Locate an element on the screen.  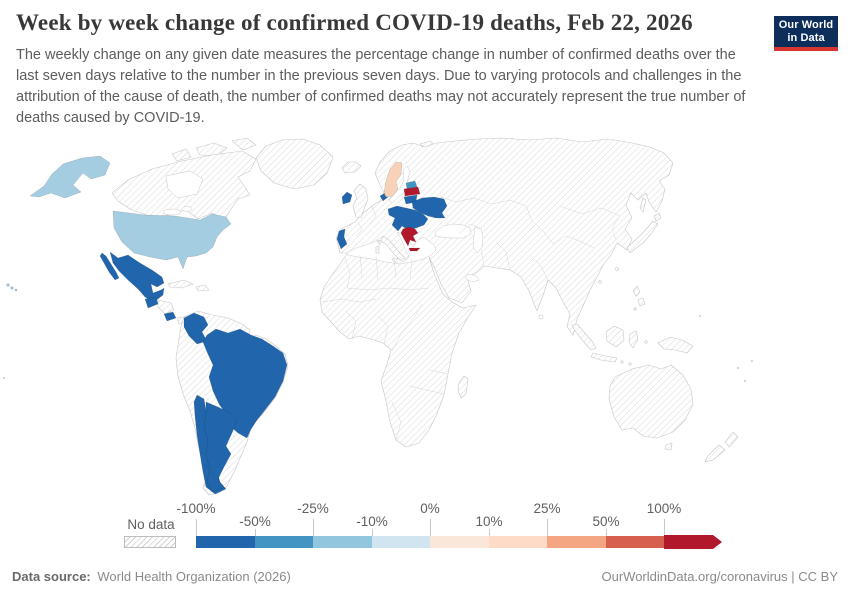
country-mexico is located at coordinates (137, 277).